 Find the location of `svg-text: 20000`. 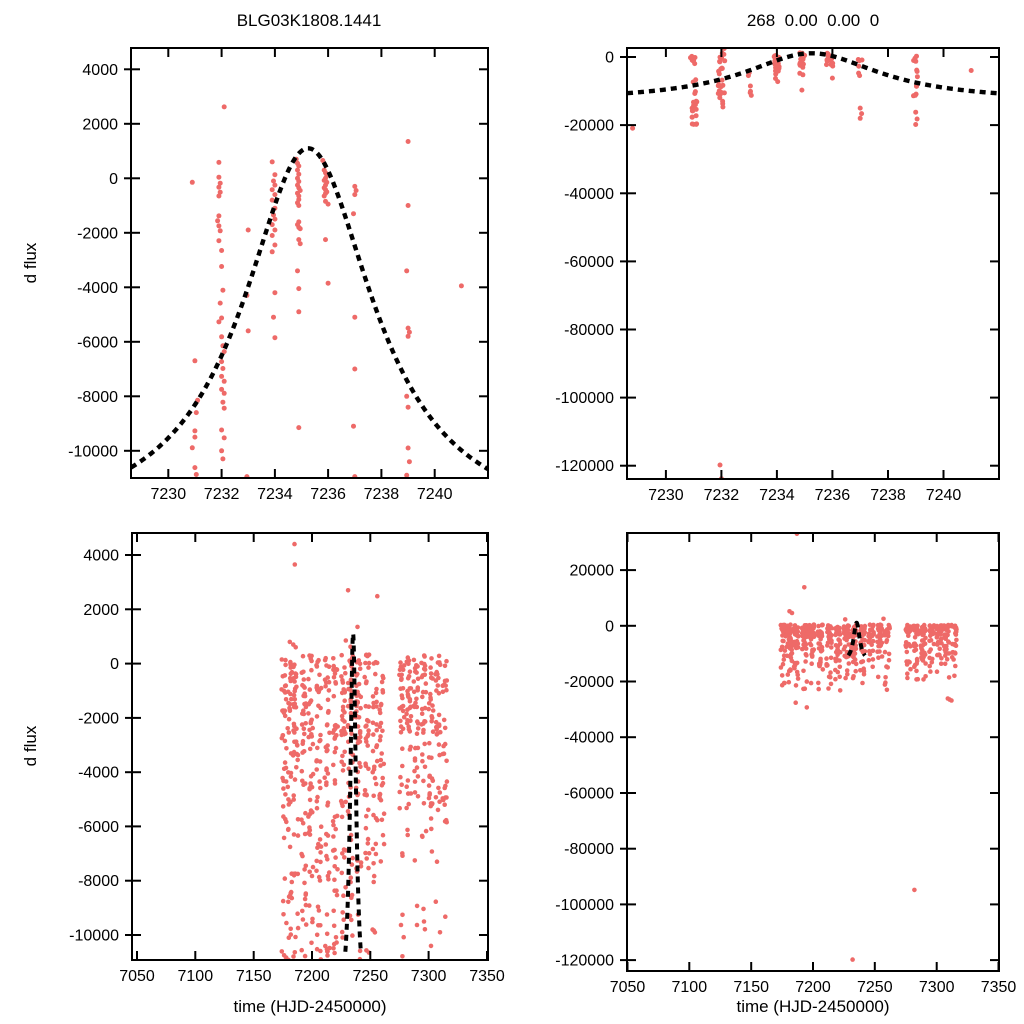

svg-text: 20000 is located at coordinates (592, 571).